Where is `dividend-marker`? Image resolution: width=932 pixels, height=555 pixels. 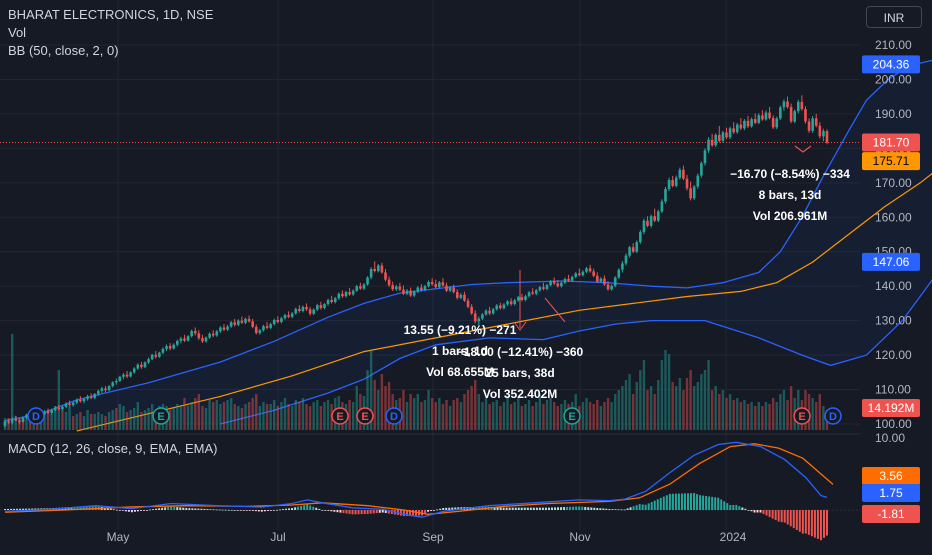 dividend-marker is located at coordinates (394, 416).